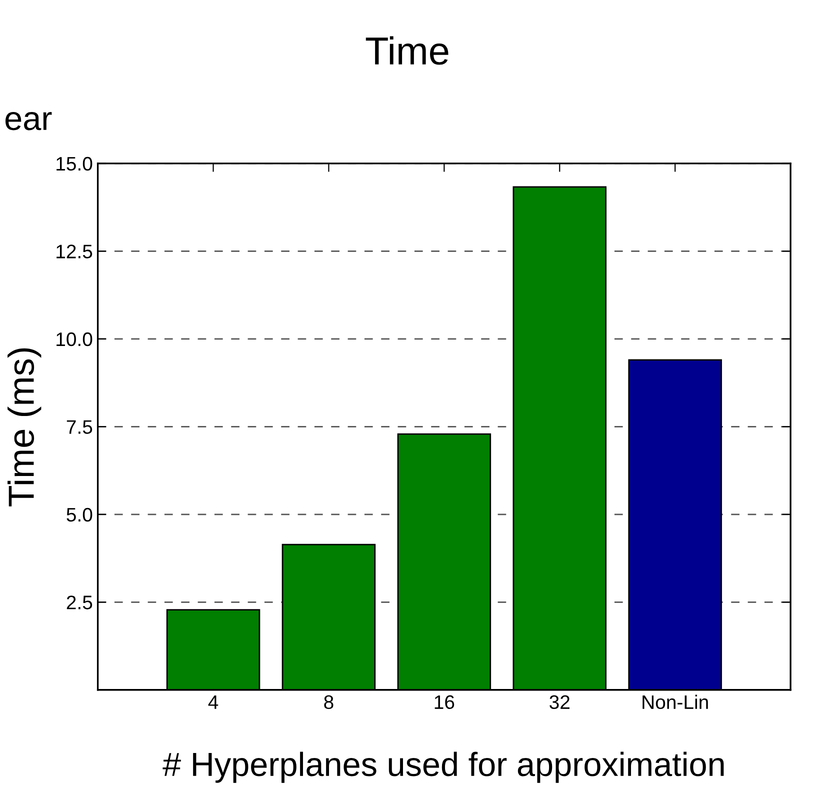 This screenshot has height=805, width=815. I want to click on x-axis-title: # Hyperplanes used for approximation, so click(443, 767).